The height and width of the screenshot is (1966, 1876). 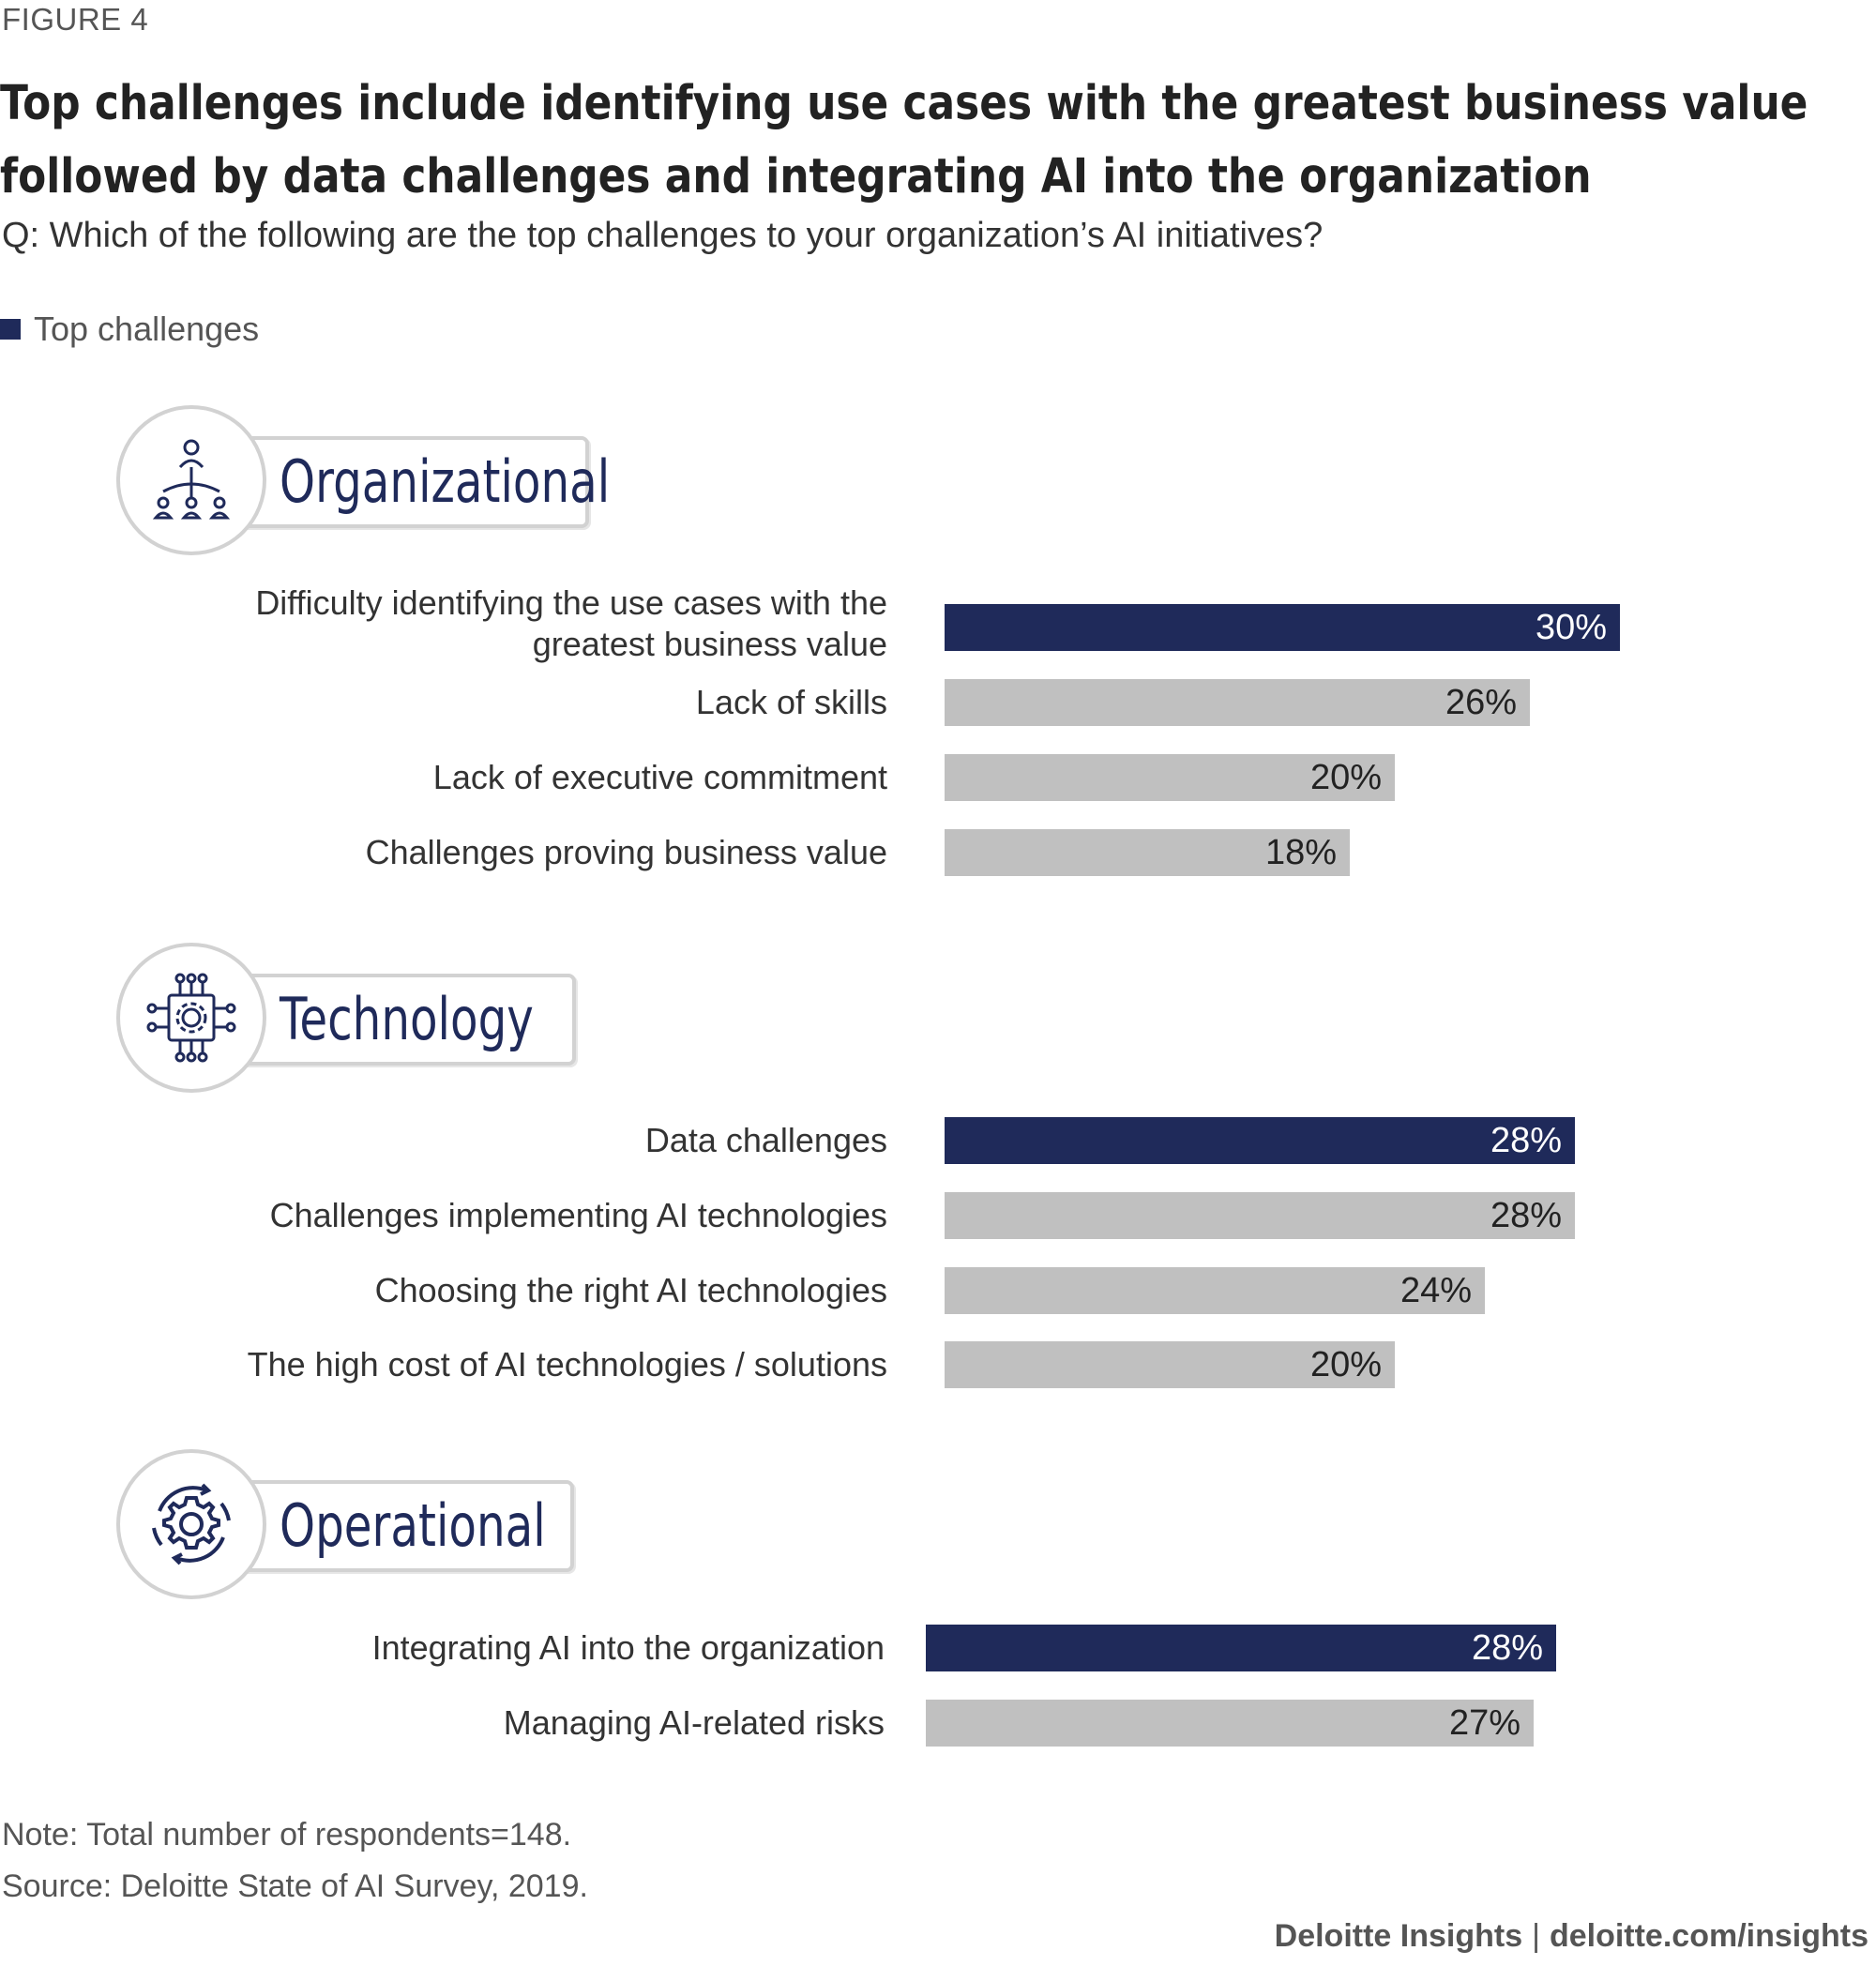 What do you see at coordinates (191, 480) in the screenshot?
I see `org-chart-icon` at bounding box center [191, 480].